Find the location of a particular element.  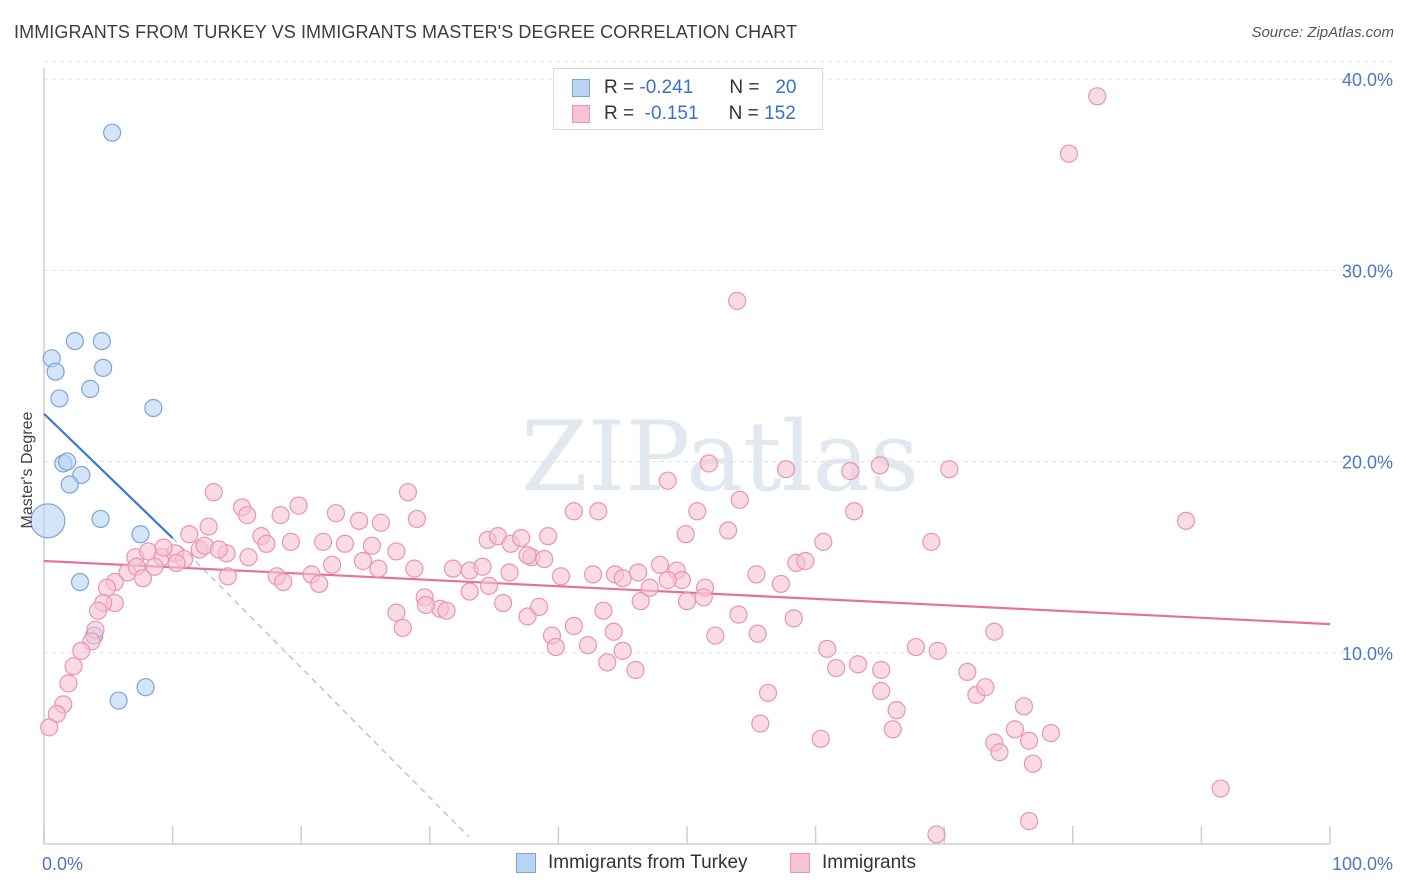

legend-item-immigrants: Immigrants is located at coordinates (853, 863).